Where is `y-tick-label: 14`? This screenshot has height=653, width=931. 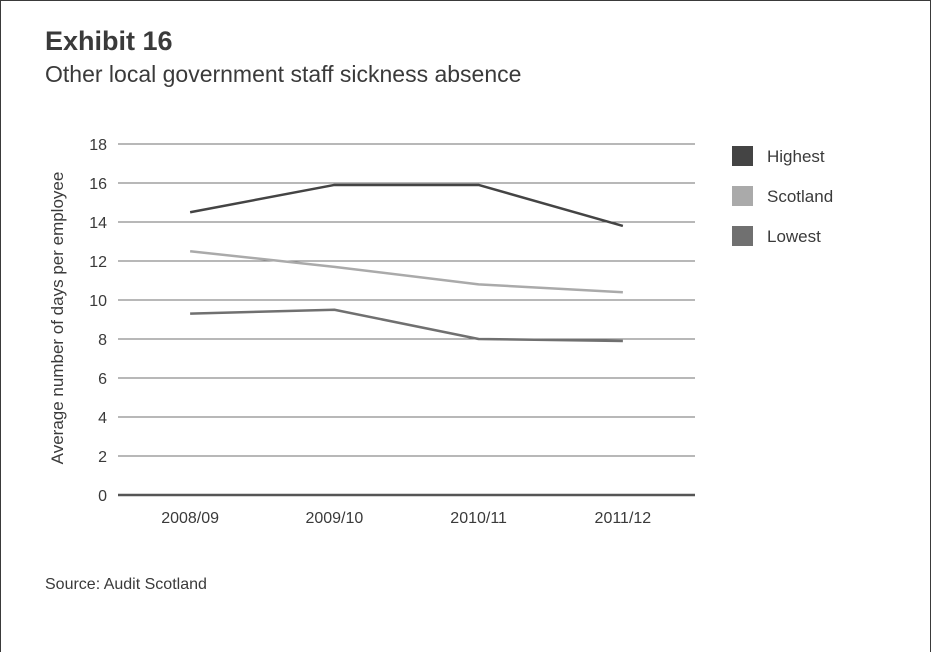 y-tick-label: 14 is located at coordinates (98, 223).